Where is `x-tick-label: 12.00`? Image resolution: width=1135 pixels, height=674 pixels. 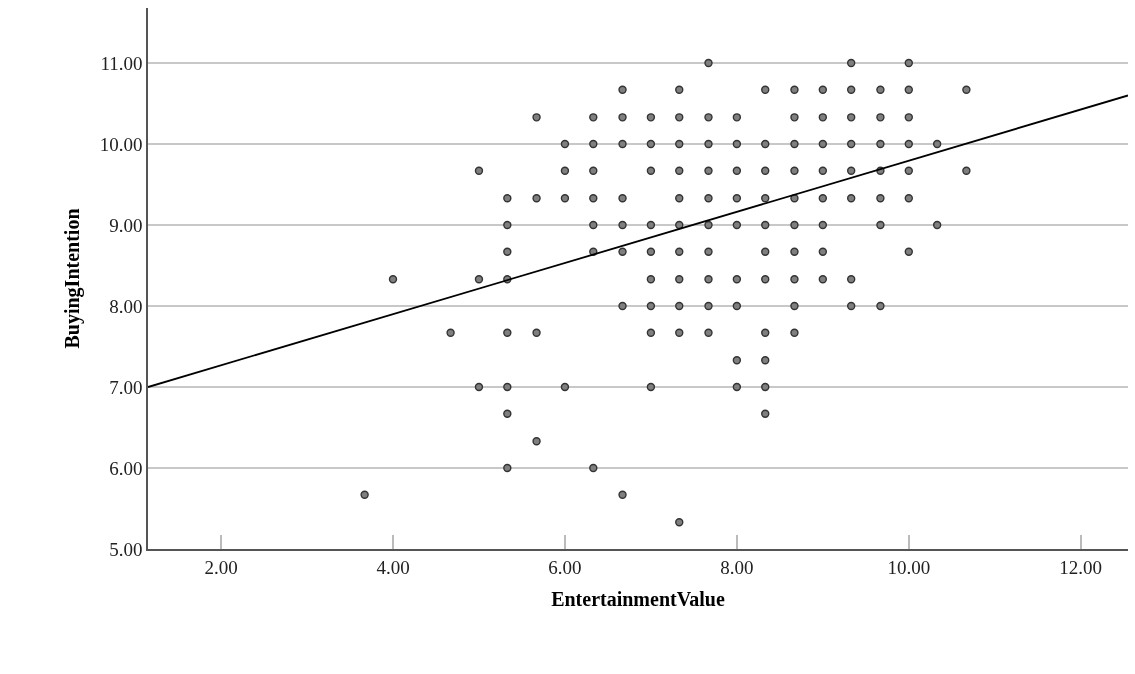
x-tick-label: 12.00 is located at coordinates (1081, 567).